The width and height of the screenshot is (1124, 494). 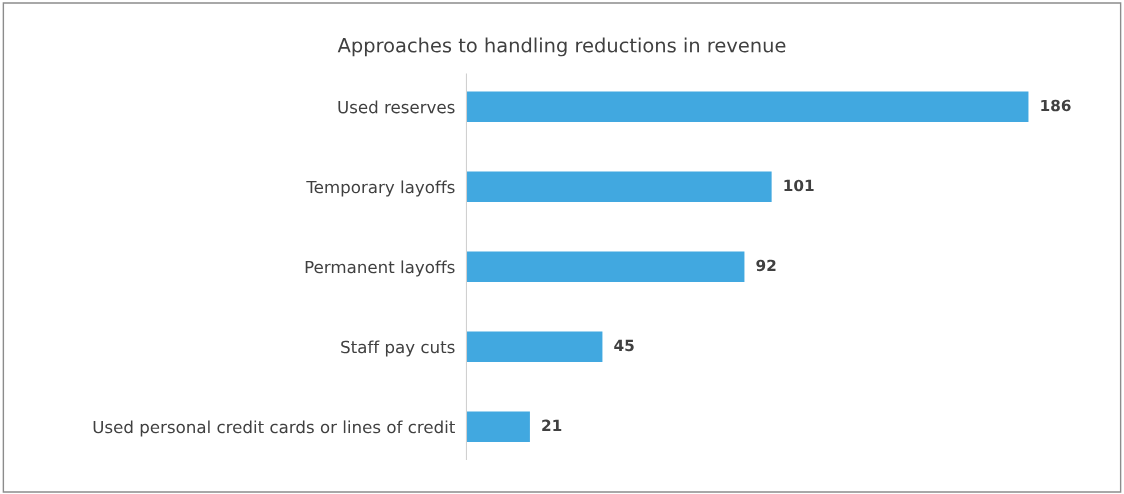 What do you see at coordinates (380, 268) in the screenshot?
I see `y-tick-label: Permanent layoffs` at bounding box center [380, 268].